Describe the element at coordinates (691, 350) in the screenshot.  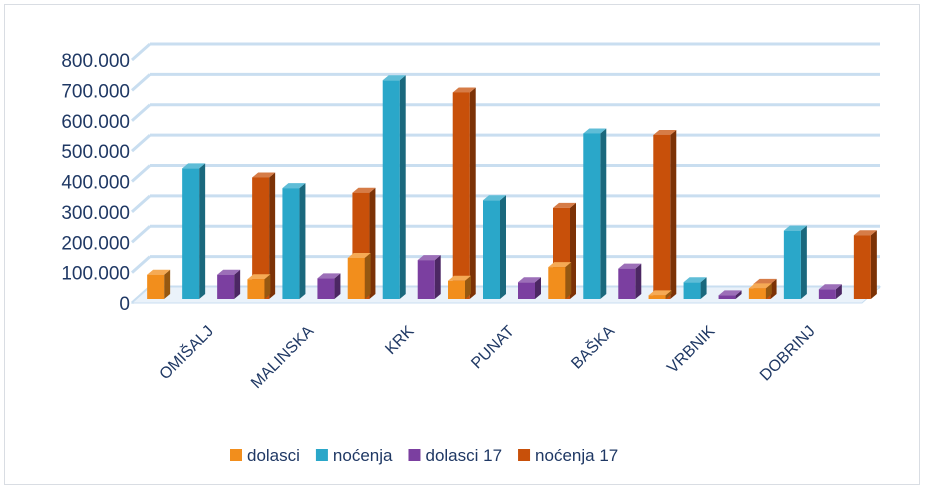
I see `x-tick-label: VRBNIK` at that location.